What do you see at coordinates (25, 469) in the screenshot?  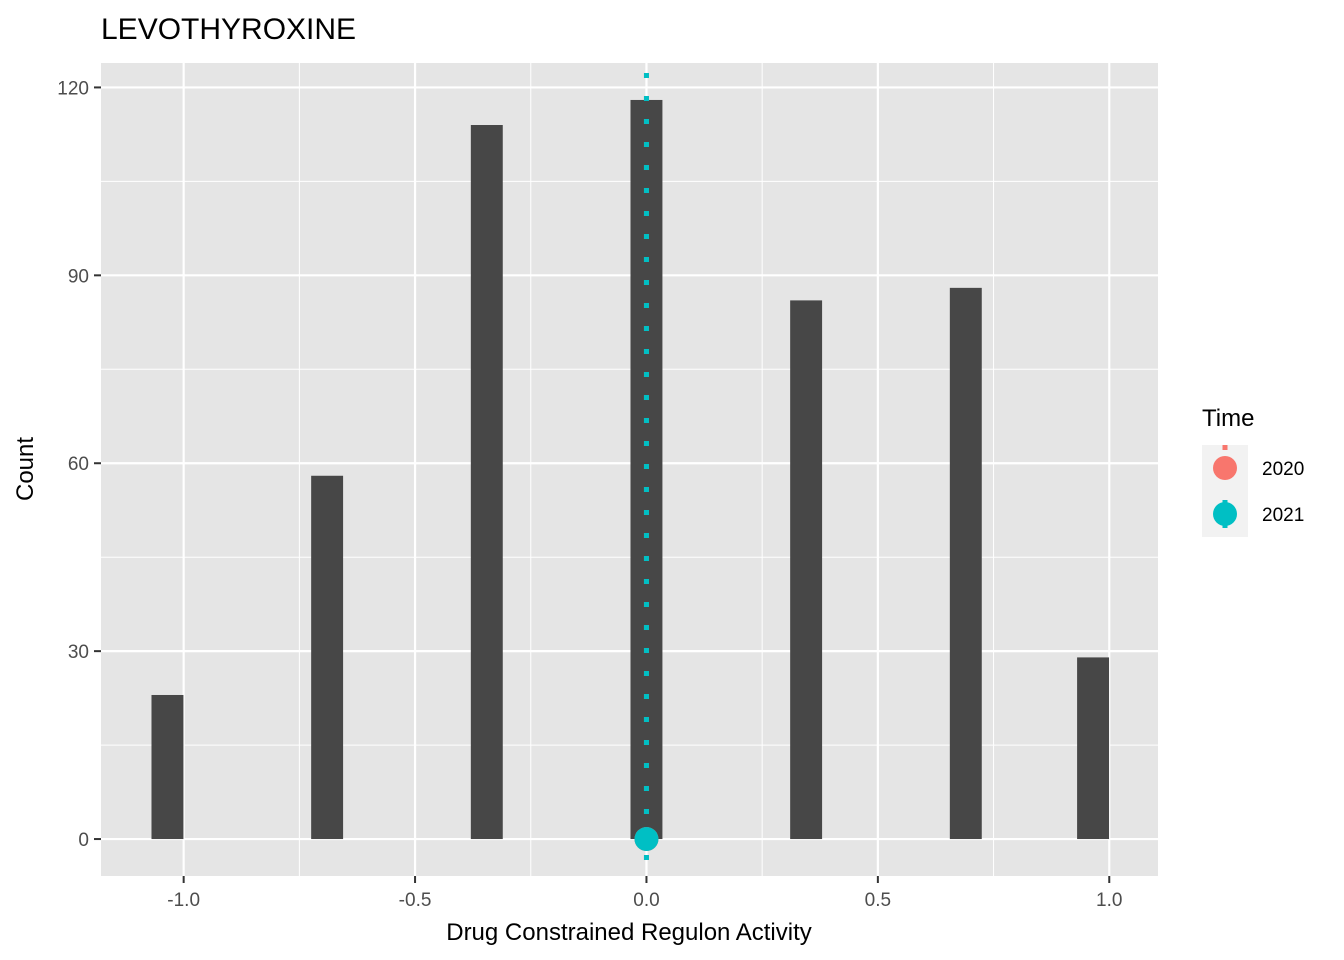 I see `y-axis-title: Count` at bounding box center [25, 469].